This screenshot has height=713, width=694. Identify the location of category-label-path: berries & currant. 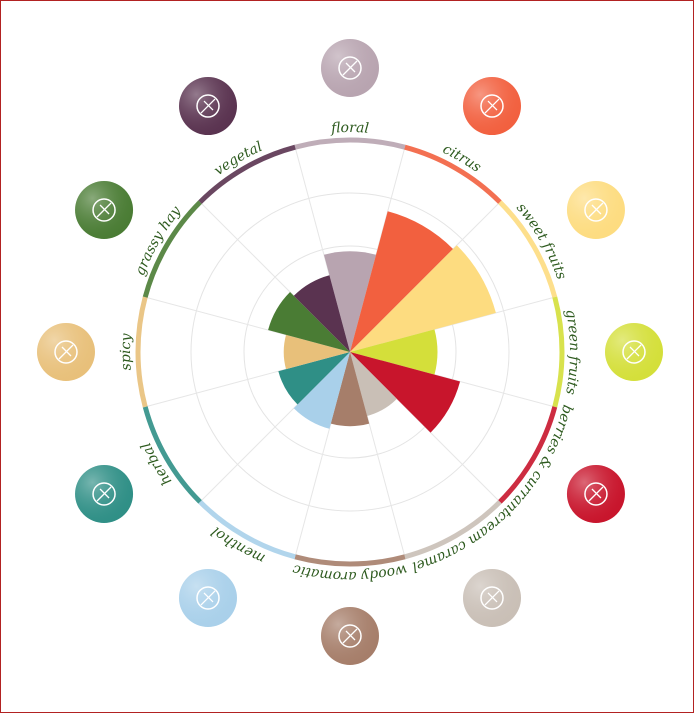
(537, 461).